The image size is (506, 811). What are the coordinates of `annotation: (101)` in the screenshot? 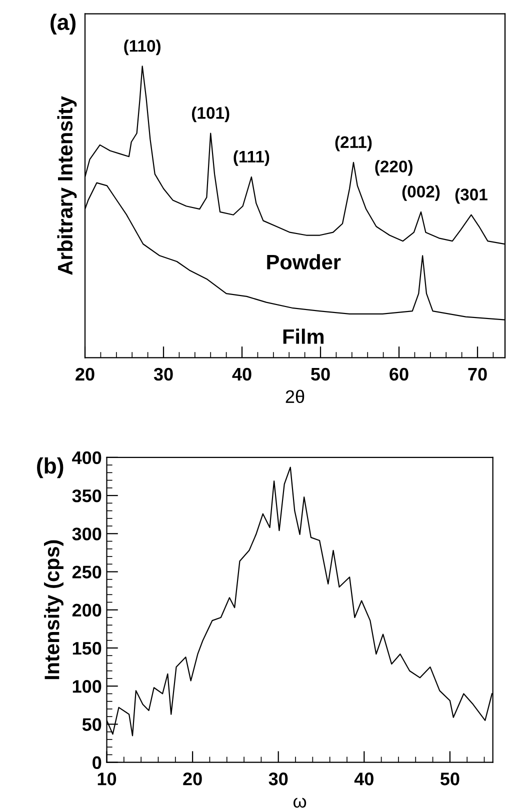 It's located at (211, 114).